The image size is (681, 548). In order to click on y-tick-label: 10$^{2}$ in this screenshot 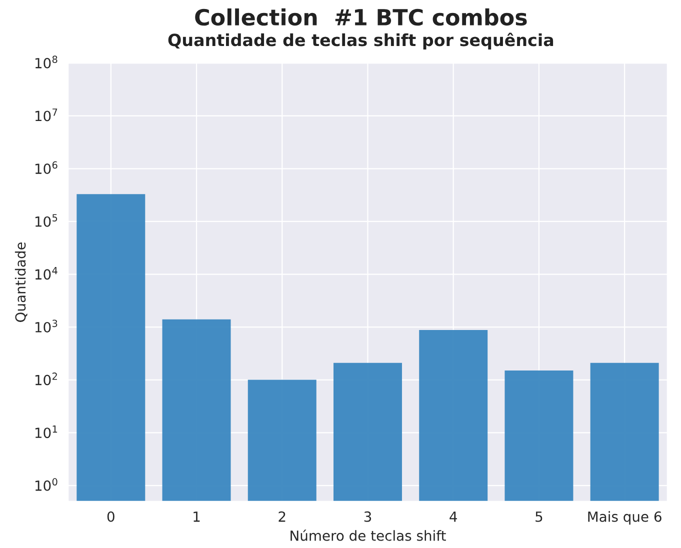, I will do `click(46, 379)`.